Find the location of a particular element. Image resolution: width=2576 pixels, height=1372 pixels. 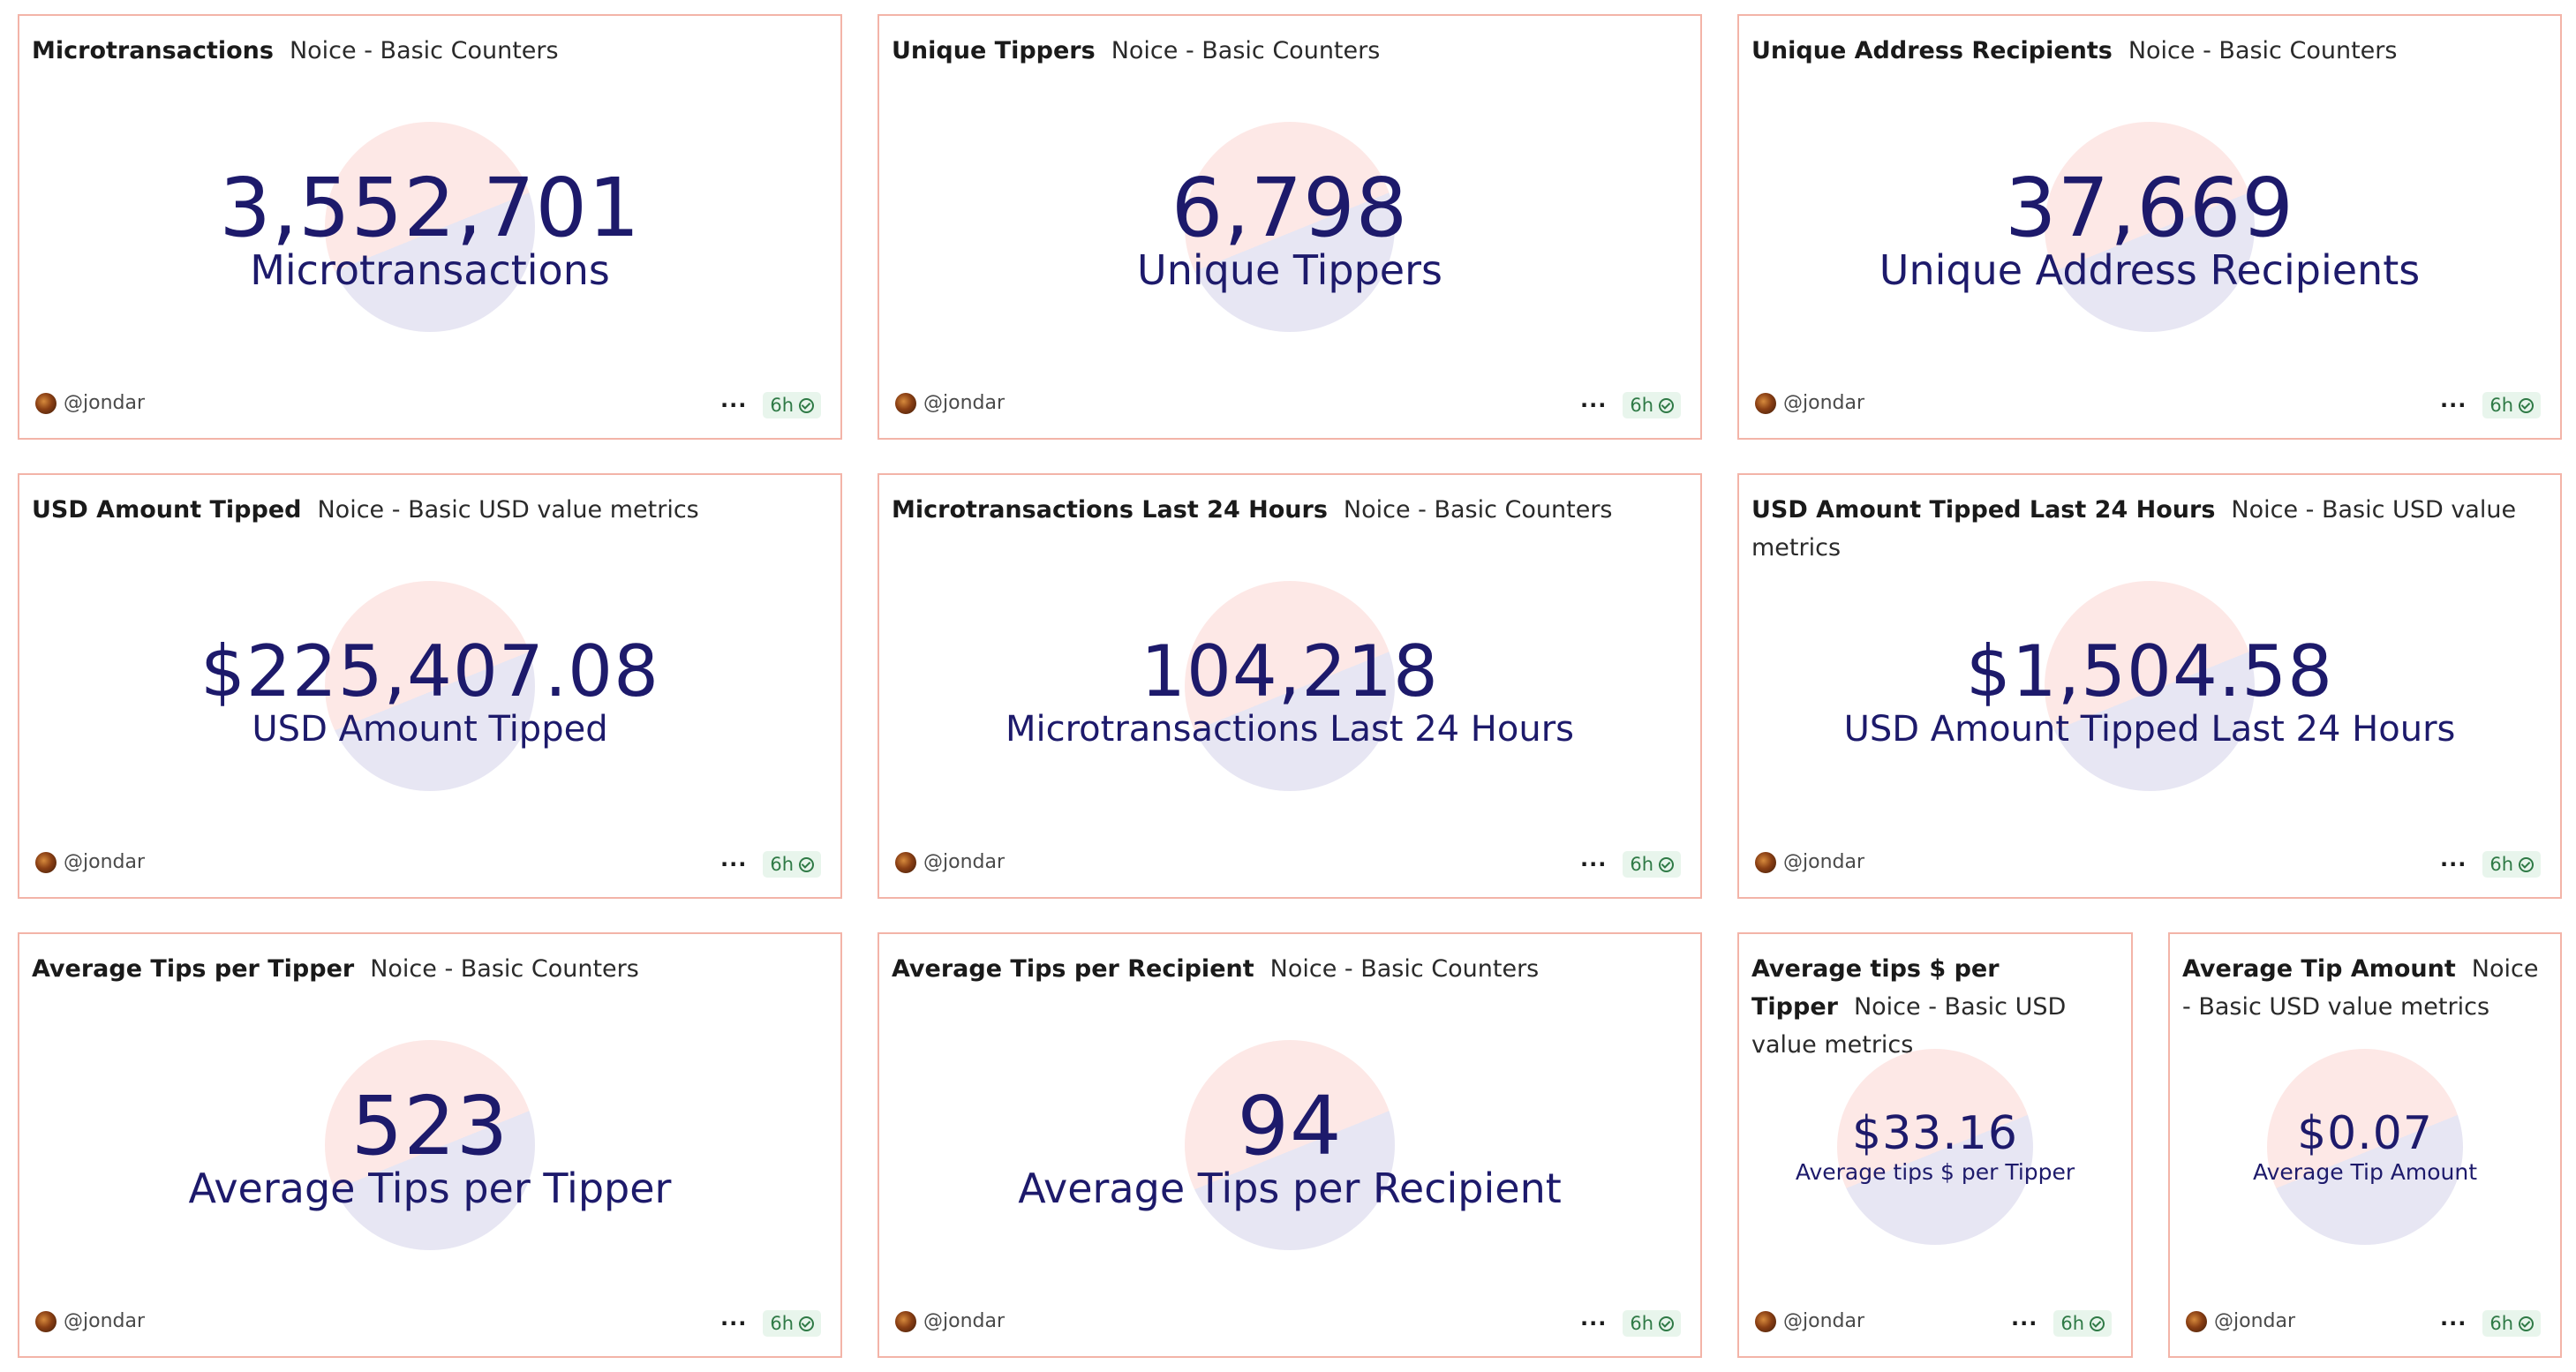

card-title: Unique Tippers is located at coordinates (994, 50).